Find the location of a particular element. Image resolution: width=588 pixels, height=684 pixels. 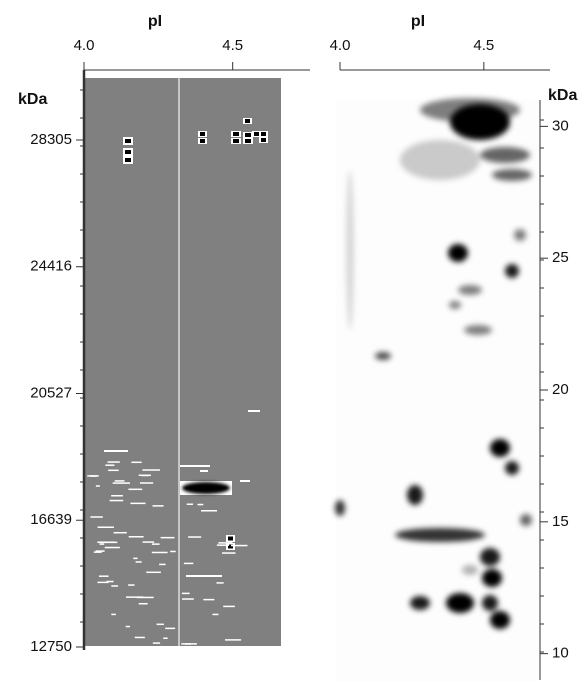

x-tick-label: 4.5 is located at coordinates (483, 45).